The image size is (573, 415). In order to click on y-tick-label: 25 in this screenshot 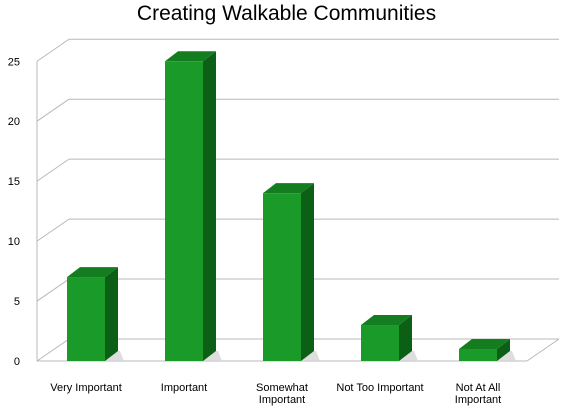, I will do `click(14, 62)`.